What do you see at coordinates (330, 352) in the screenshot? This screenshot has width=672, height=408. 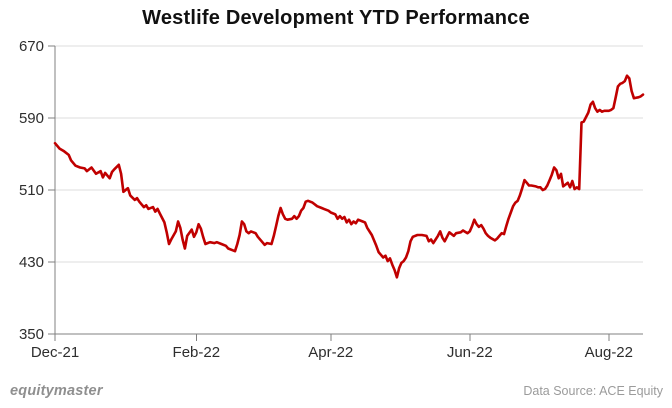 I see `x-tick-label-Apr-22: Apr-22` at bounding box center [330, 352].